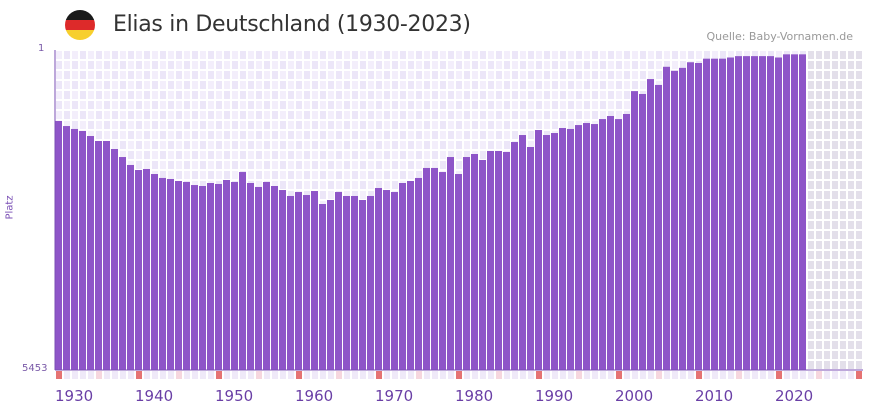  I want to click on bar-2014, so click(730, 213).